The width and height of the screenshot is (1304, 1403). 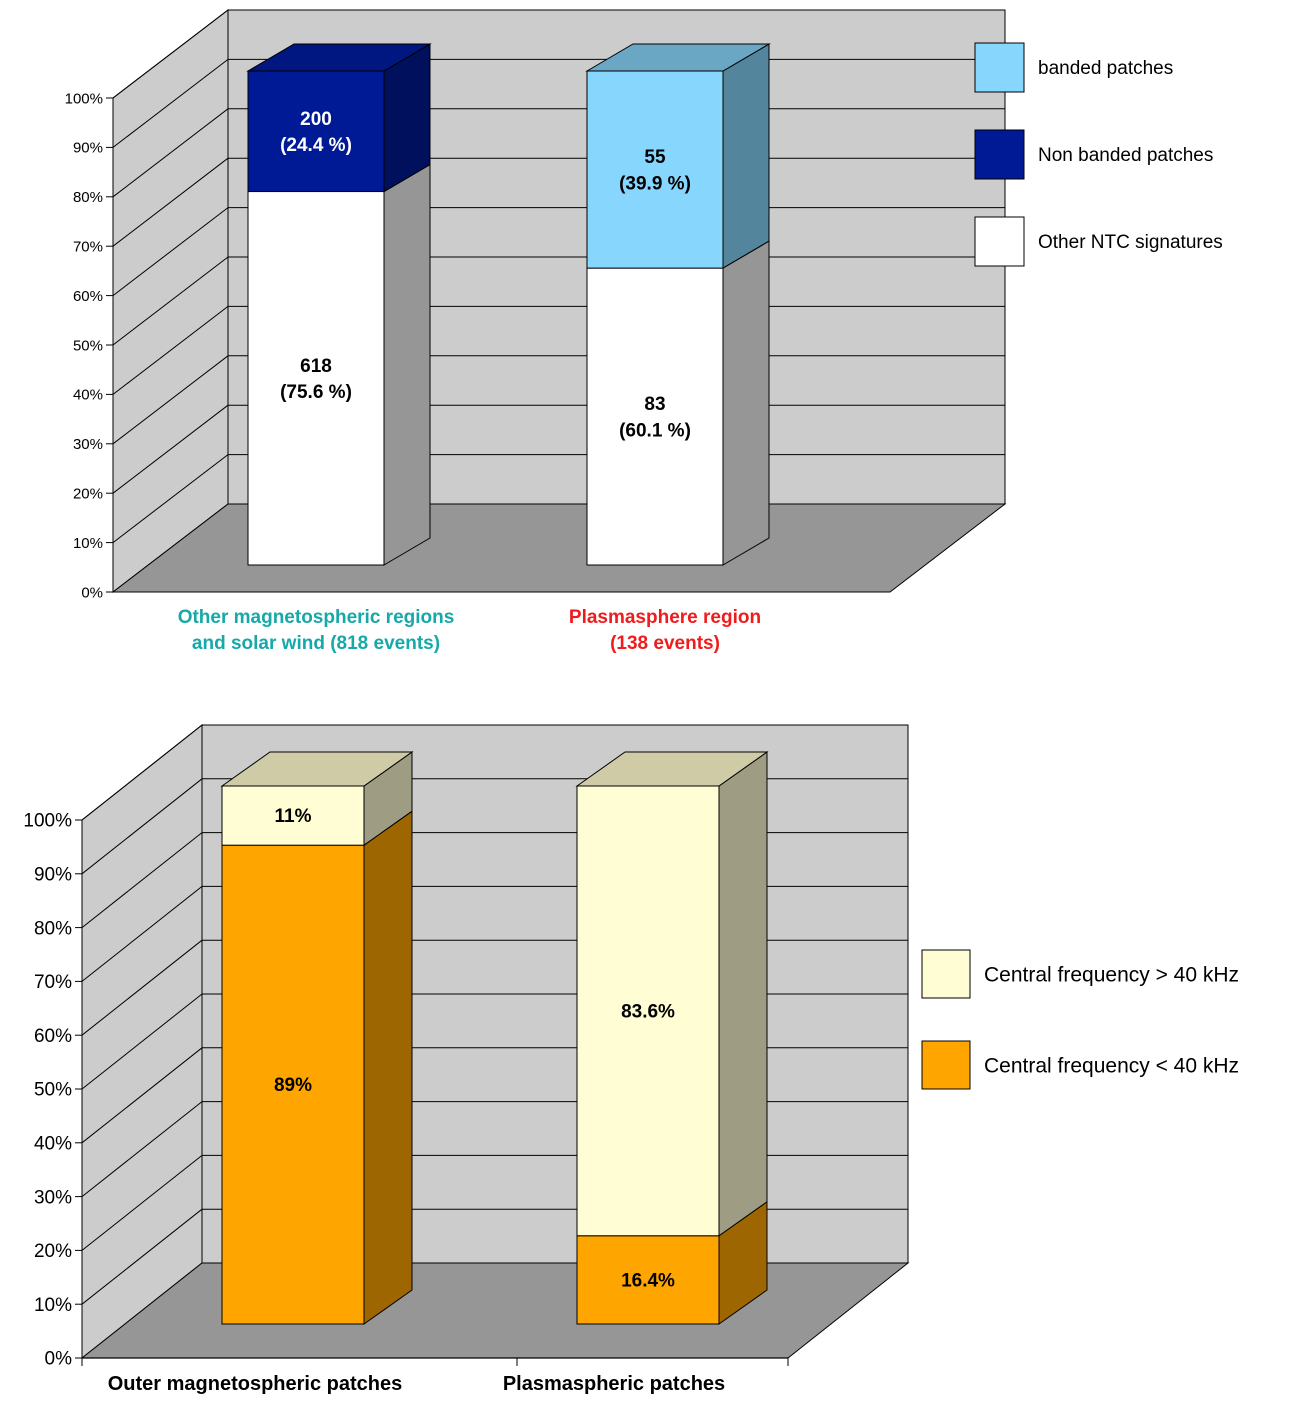 What do you see at coordinates (316, 145) in the screenshot?
I see `data-label: (24.4 %)` at bounding box center [316, 145].